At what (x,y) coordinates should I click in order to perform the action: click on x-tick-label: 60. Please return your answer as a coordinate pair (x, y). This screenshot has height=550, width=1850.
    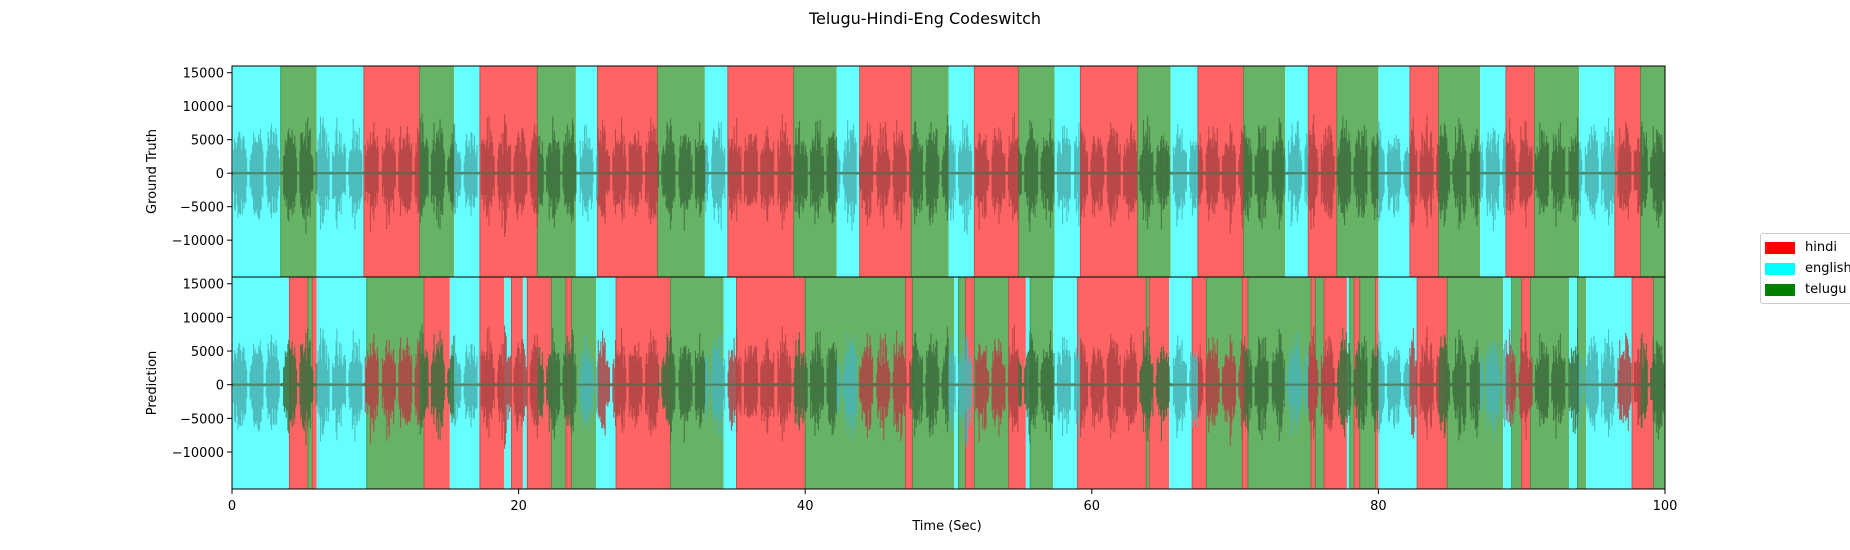
    Looking at the image, I should click on (1092, 506).